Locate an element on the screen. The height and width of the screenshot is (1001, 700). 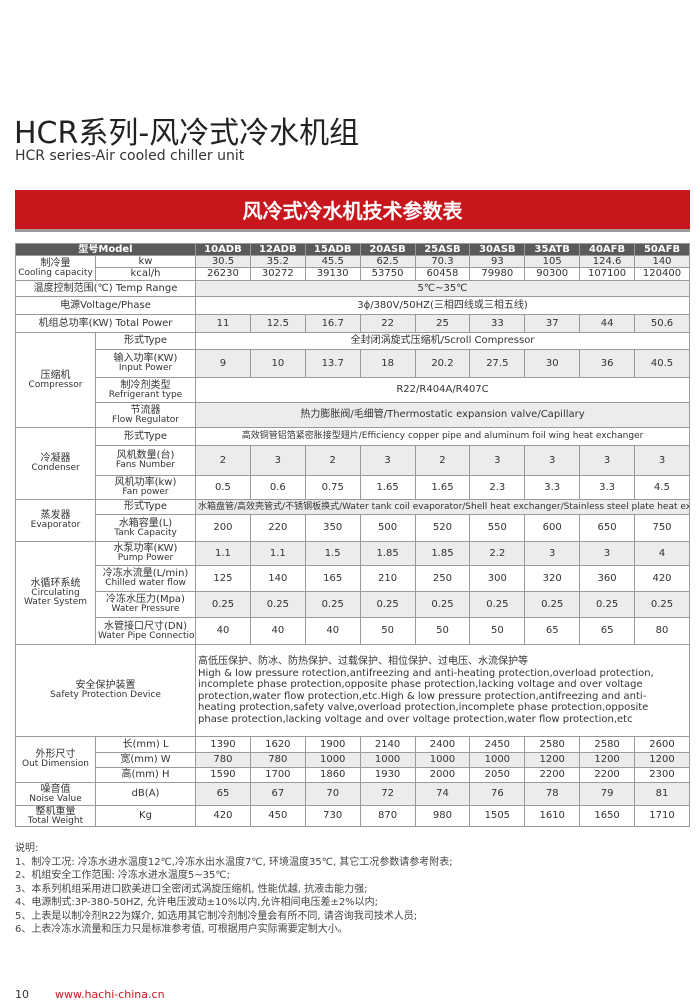
label-line: 高(mm) H is located at coordinates (145, 774).